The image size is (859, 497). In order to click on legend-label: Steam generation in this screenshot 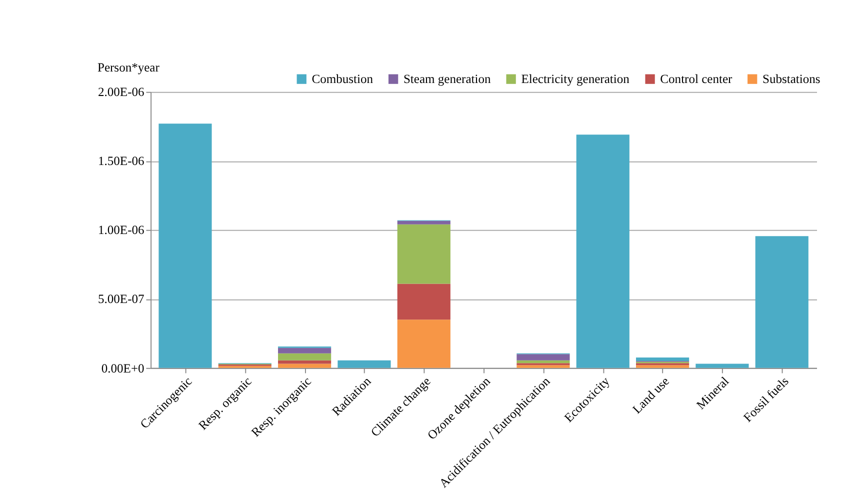, I will do `click(447, 79)`.